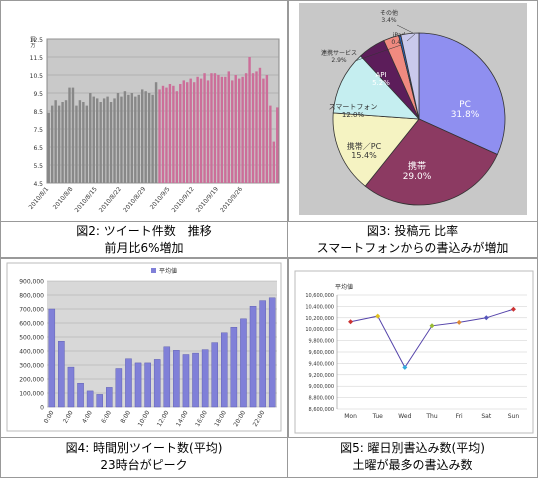 The image size is (538, 478). Describe the element at coordinates (319, 296) in the screenshot. I see `fig5-ytick-label: 10,600,000` at that location.